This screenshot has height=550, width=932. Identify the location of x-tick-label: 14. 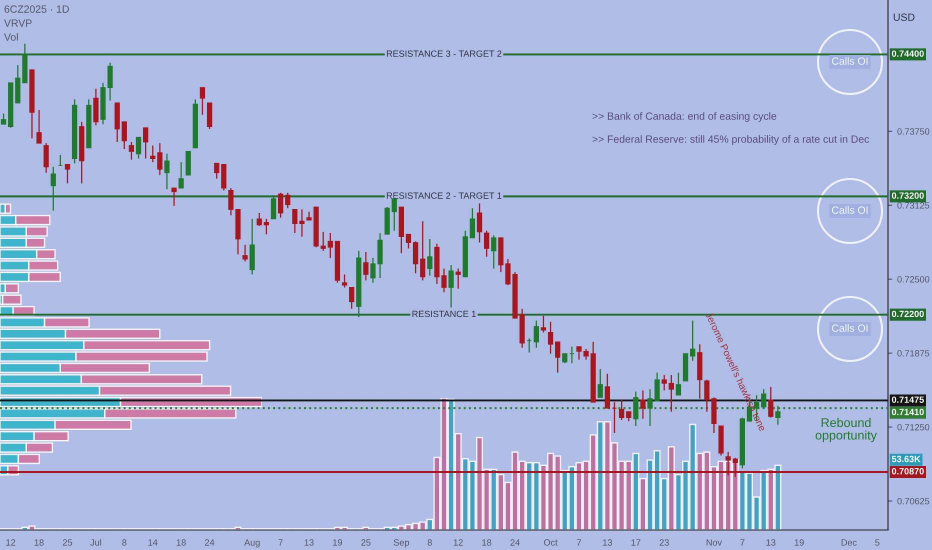
(153, 542).